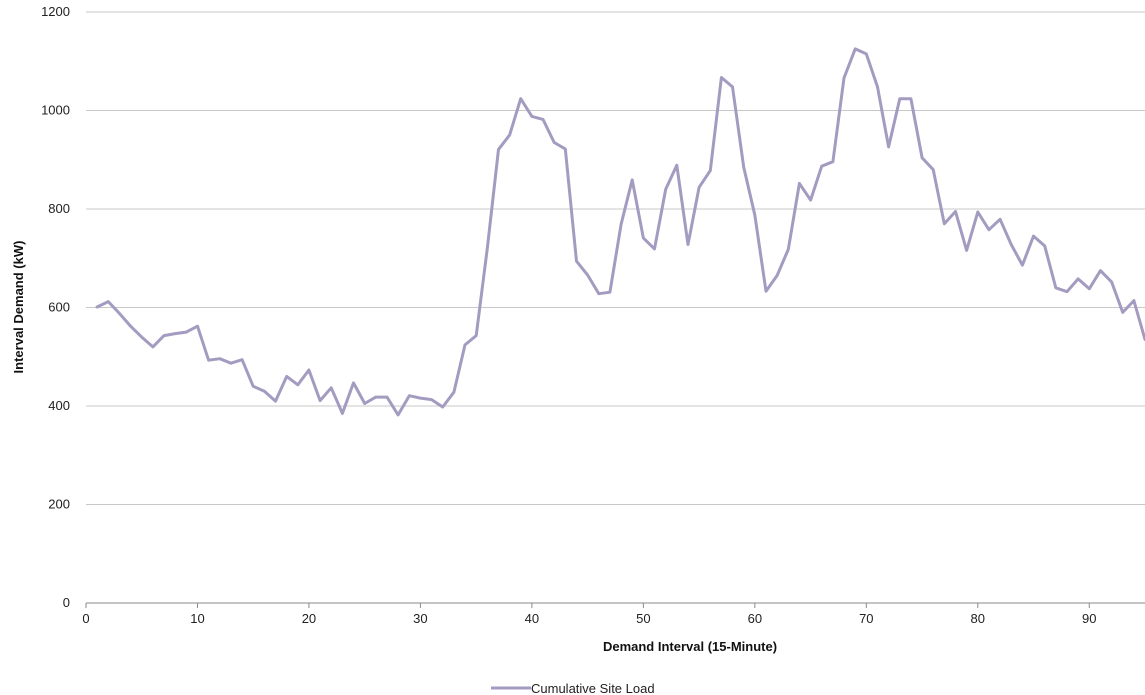  What do you see at coordinates (1089, 618) in the screenshot?
I see `x-tick-label: 90` at bounding box center [1089, 618].